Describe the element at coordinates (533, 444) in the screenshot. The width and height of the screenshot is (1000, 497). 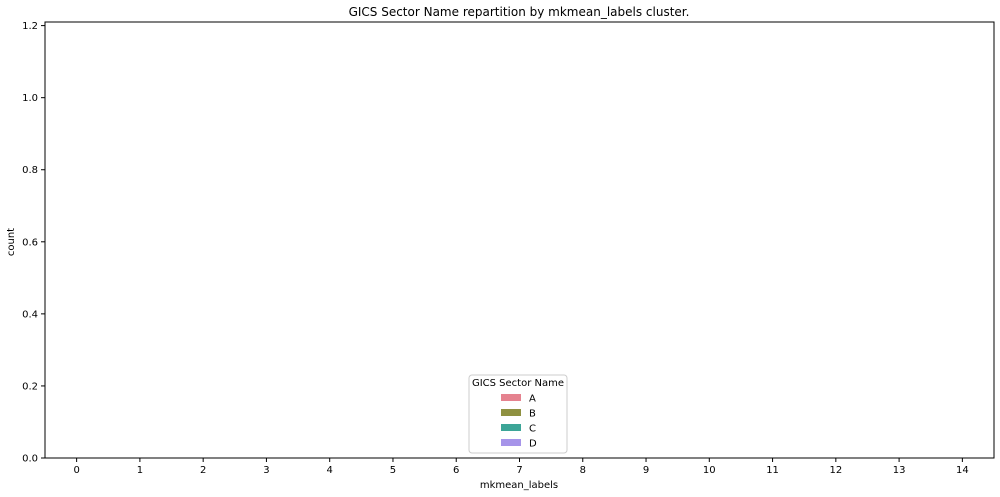
I see `legend-label: D` at that location.